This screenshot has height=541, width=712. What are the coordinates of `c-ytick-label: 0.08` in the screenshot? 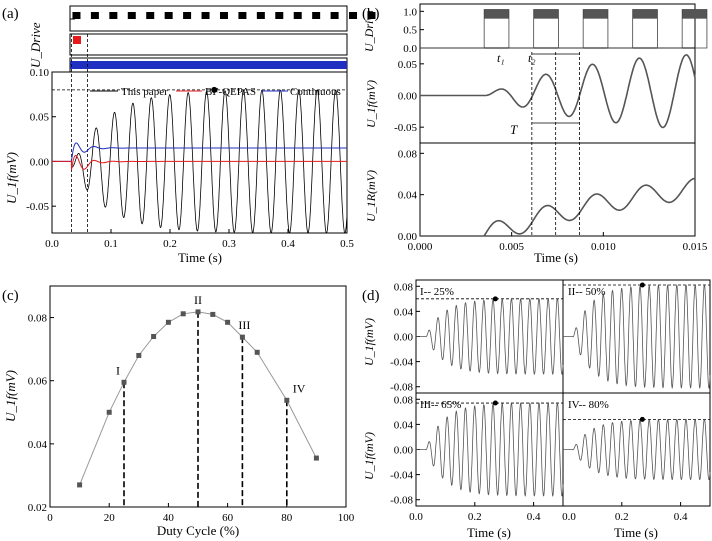 It's located at (38, 319).